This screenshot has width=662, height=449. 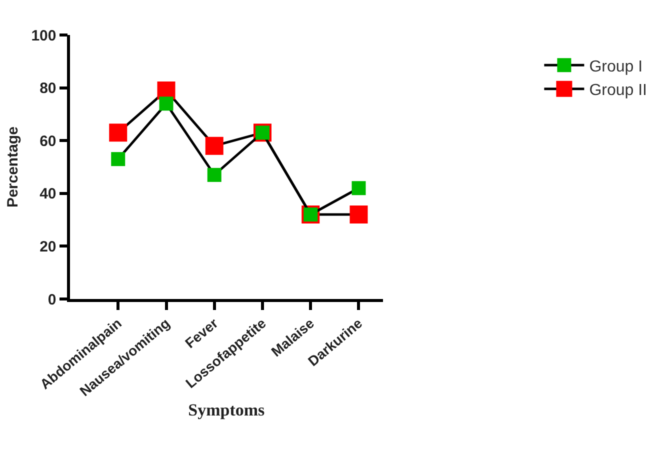 What do you see at coordinates (48, 141) in the screenshot?
I see `y-tick-label: 60` at bounding box center [48, 141].